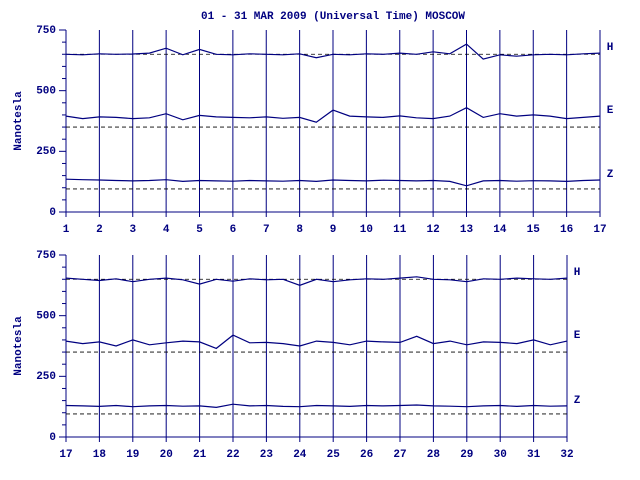 This screenshot has height=480, width=640. I want to click on x-tick-label: 20, so click(166, 455).